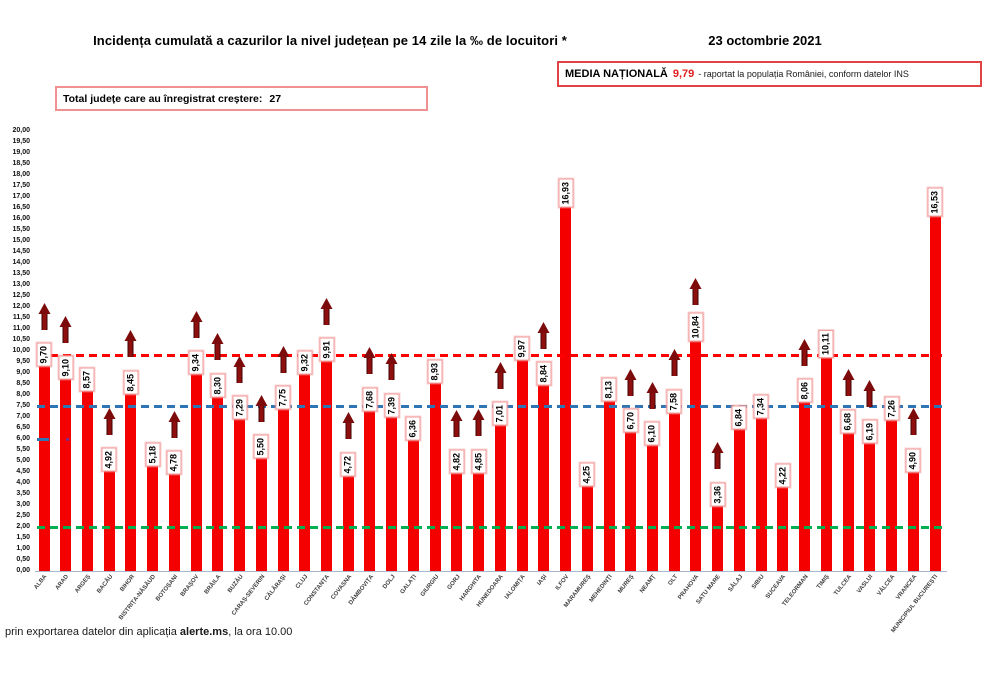  I want to click on y-axis-tick: 8,50, so click(23, 383).